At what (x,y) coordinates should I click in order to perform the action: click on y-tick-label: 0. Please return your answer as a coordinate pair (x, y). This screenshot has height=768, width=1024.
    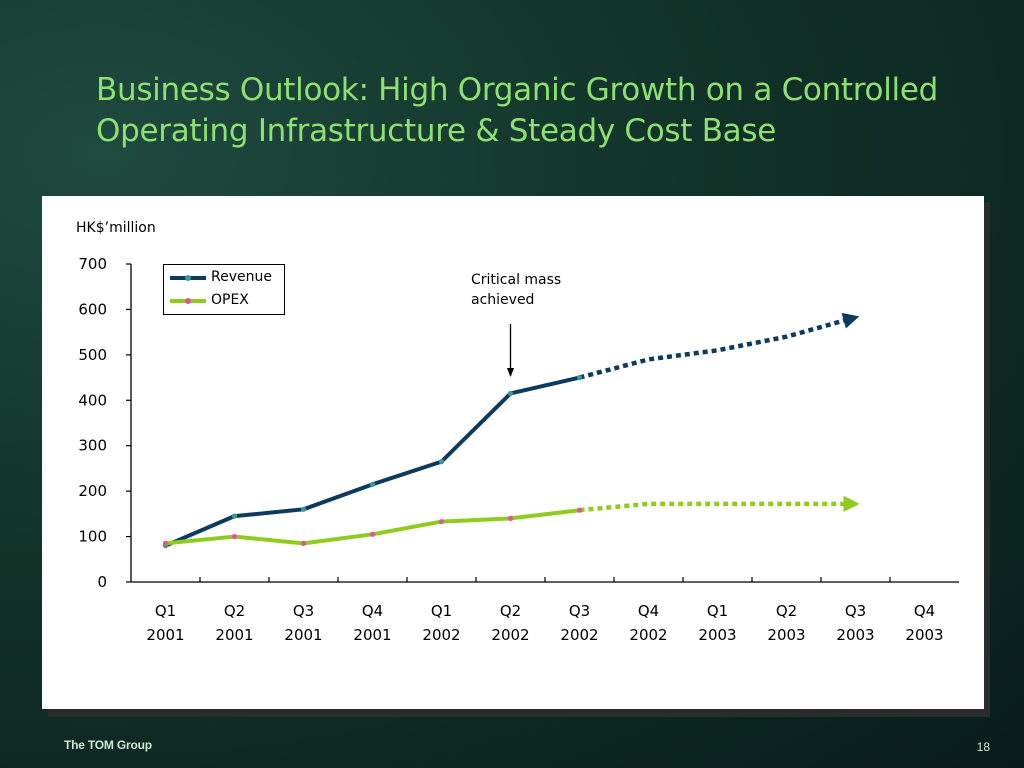
    Looking at the image, I should click on (102, 582).